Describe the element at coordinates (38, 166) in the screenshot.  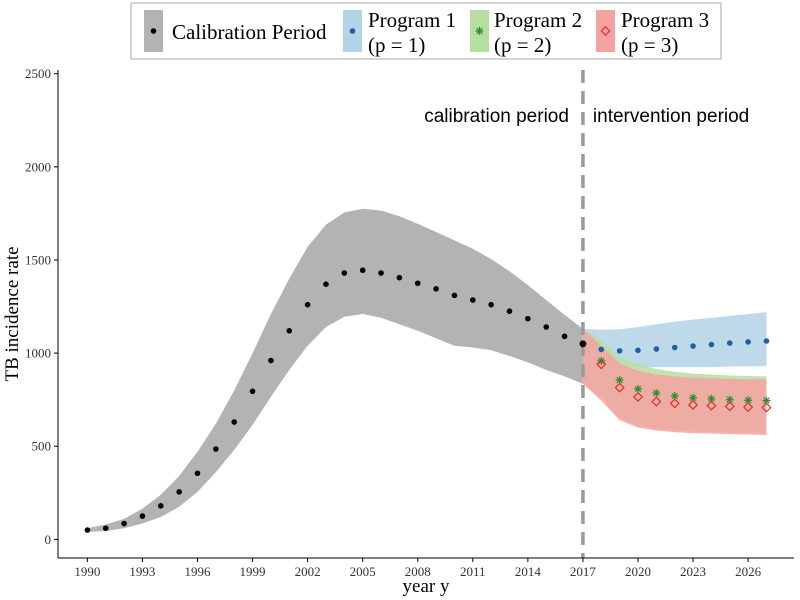
I see `y-tick-label: 2000` at that location.